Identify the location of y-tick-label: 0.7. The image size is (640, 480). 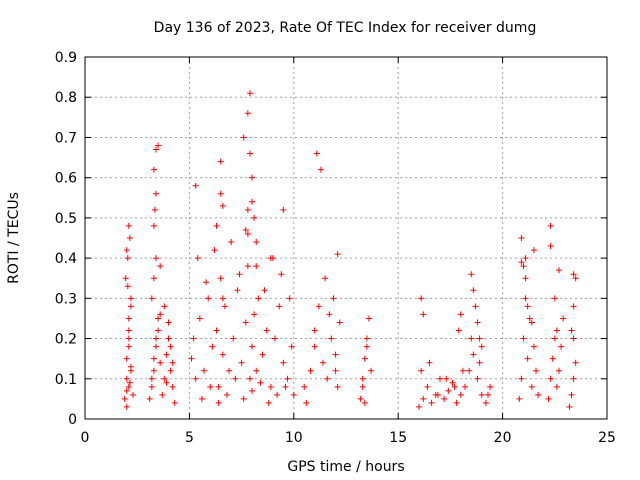
(66, 138).